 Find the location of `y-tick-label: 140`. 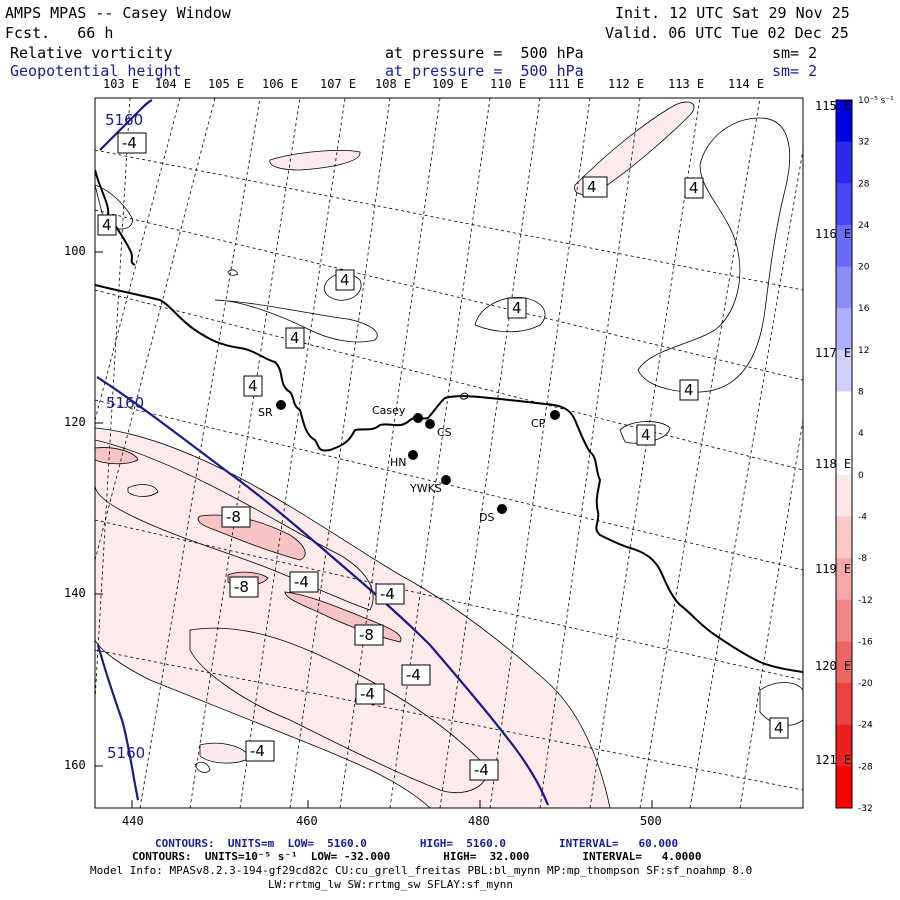

y-tick-label: 140 is located at coordinates (75, 593).